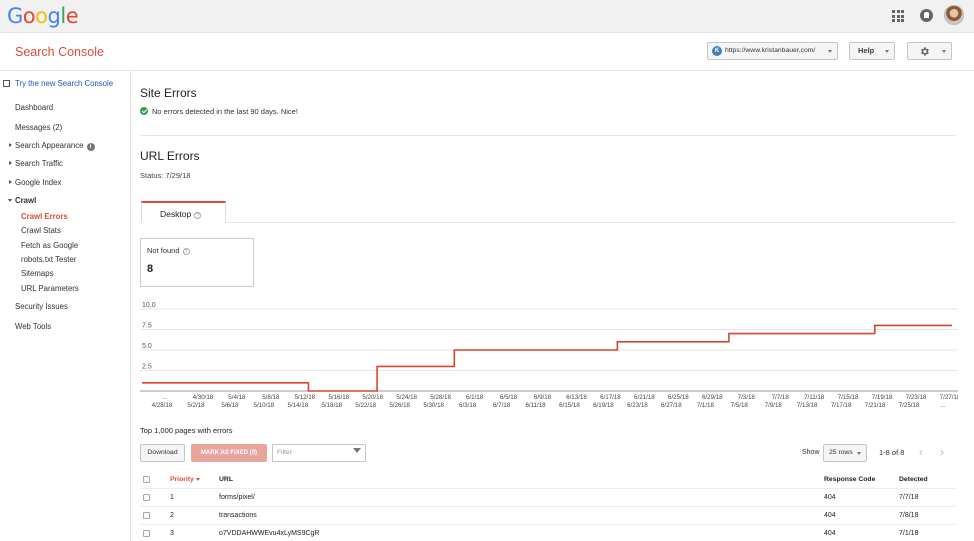  What do you see at coordinates (37, 273) in the screenshot?
I see `sidebar-item-sitemaps: Sitemaps` at bounding box center [37, 273].